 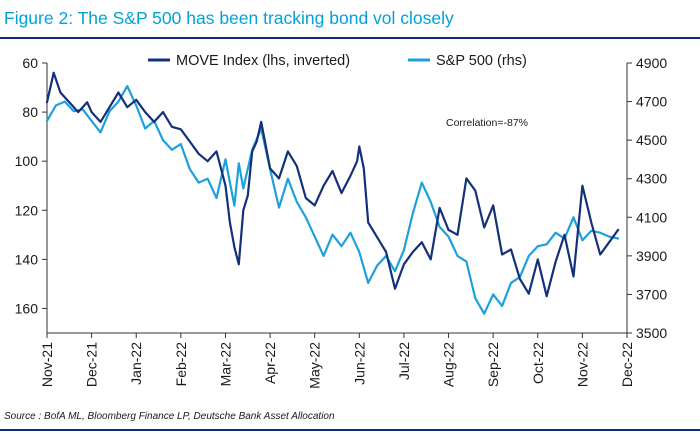 What do you see at coordinates (27, 259) in the screenshot?
I see `left-tick-label: 140` at bounding box center [27, 259].